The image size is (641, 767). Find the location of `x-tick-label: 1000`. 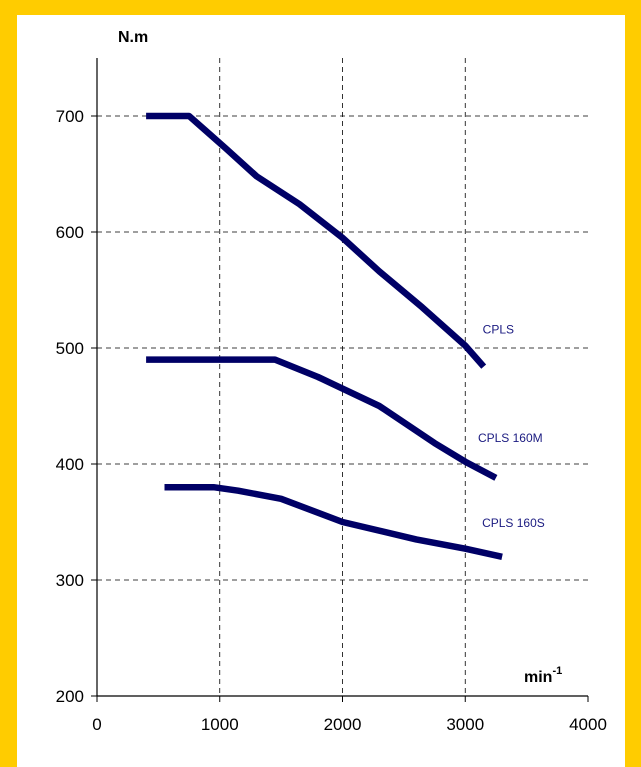

x-tick-label: 1000 is located at coordinates (220, 724).